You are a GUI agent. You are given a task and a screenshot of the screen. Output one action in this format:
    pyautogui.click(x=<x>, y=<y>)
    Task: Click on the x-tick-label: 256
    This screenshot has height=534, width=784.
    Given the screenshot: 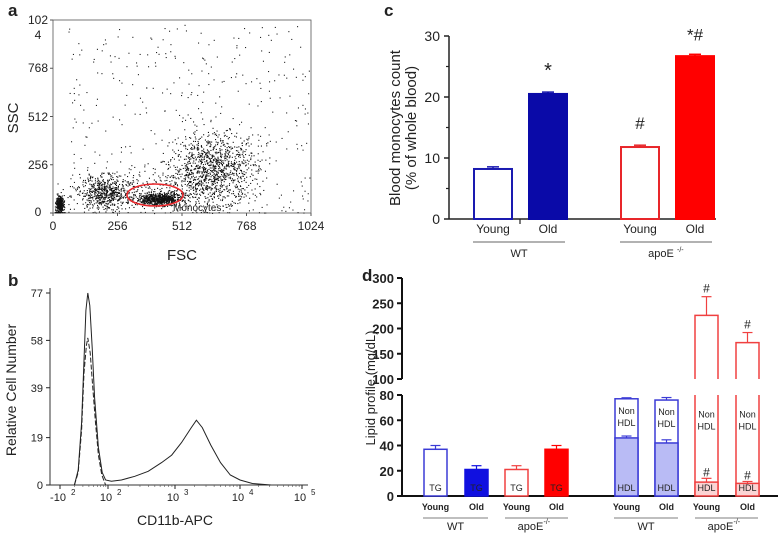 What is the action you would take?
    pyautogui.click(x=117, y=226)
    